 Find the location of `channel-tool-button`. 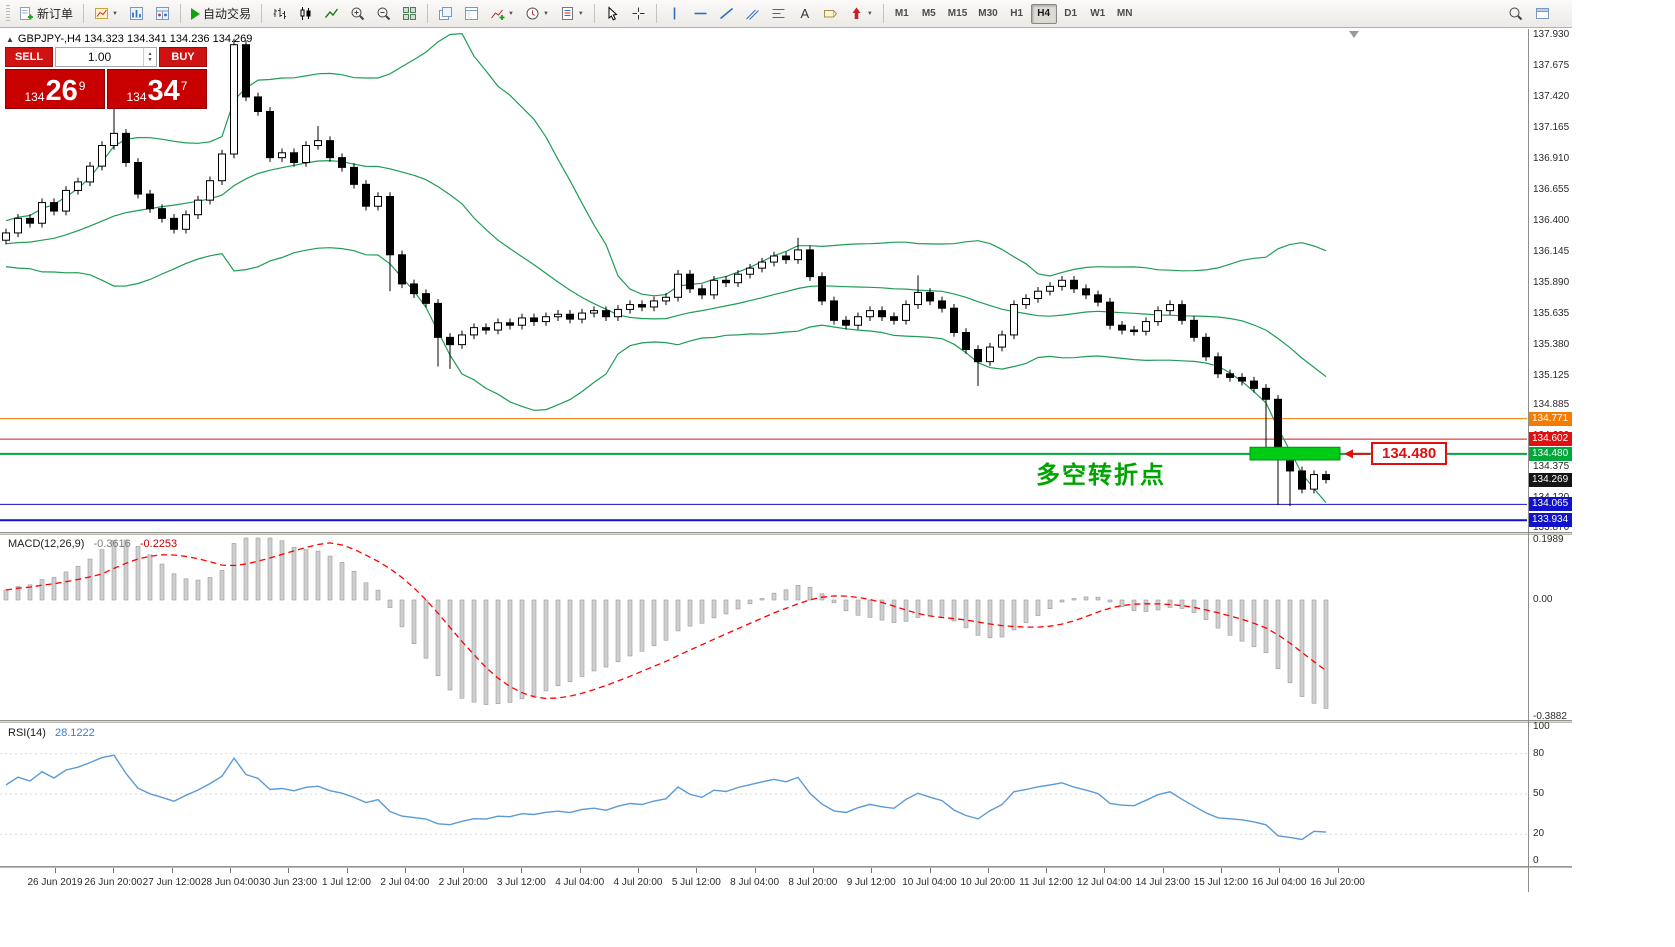

channel-tool-button is located at coordinates (752, 14).